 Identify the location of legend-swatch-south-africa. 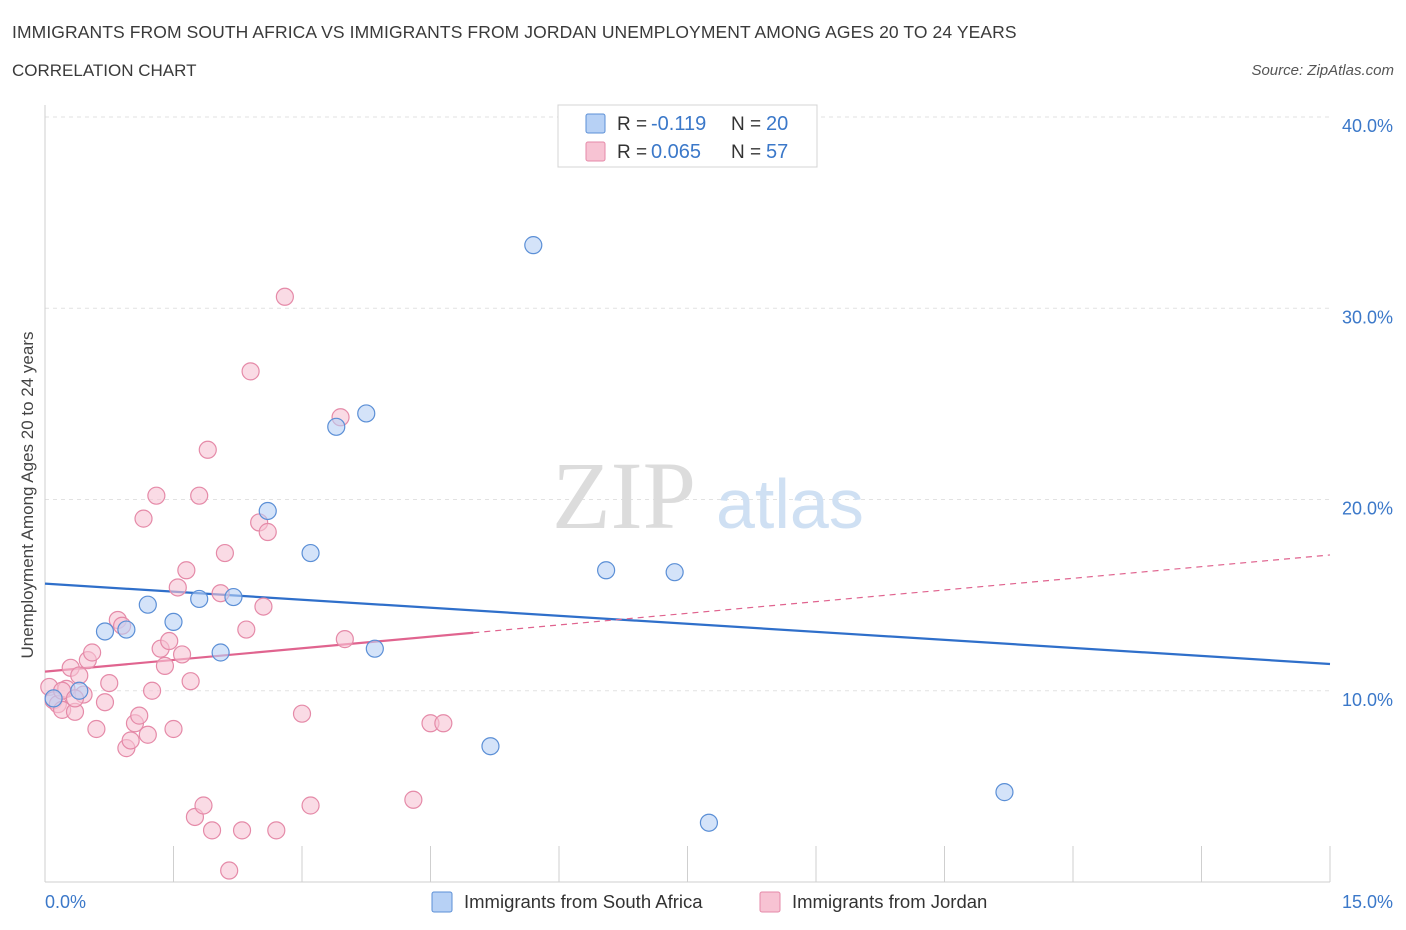
(595, 123).